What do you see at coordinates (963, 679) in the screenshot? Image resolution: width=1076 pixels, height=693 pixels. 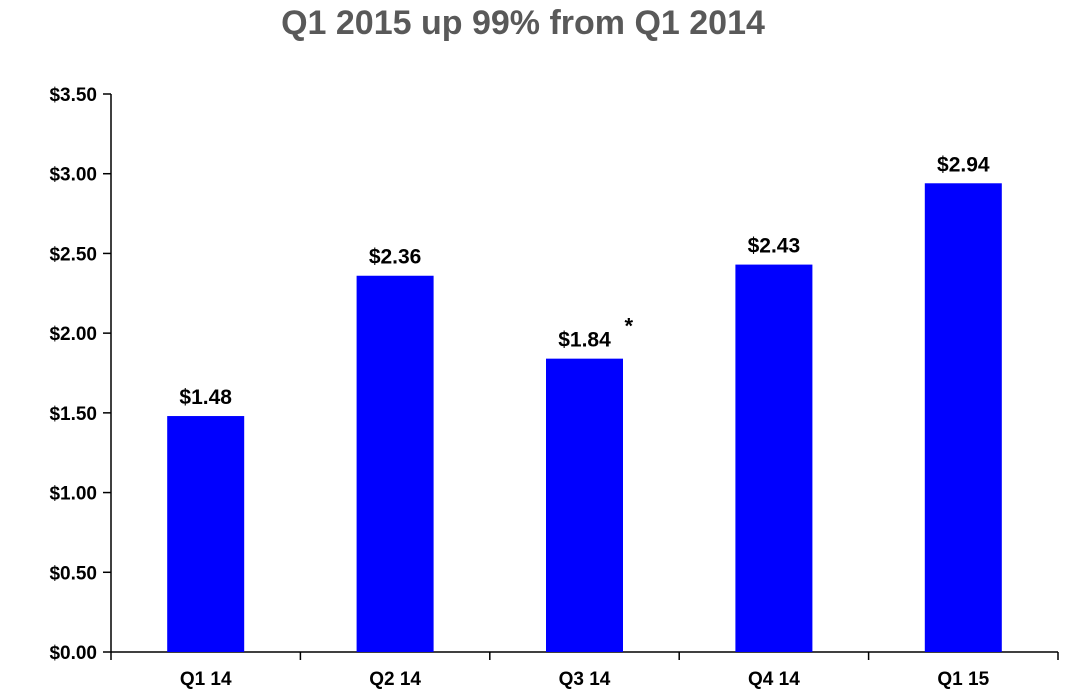 I see `x-tick-label: Q1 15` at bounding box center [963, 679].